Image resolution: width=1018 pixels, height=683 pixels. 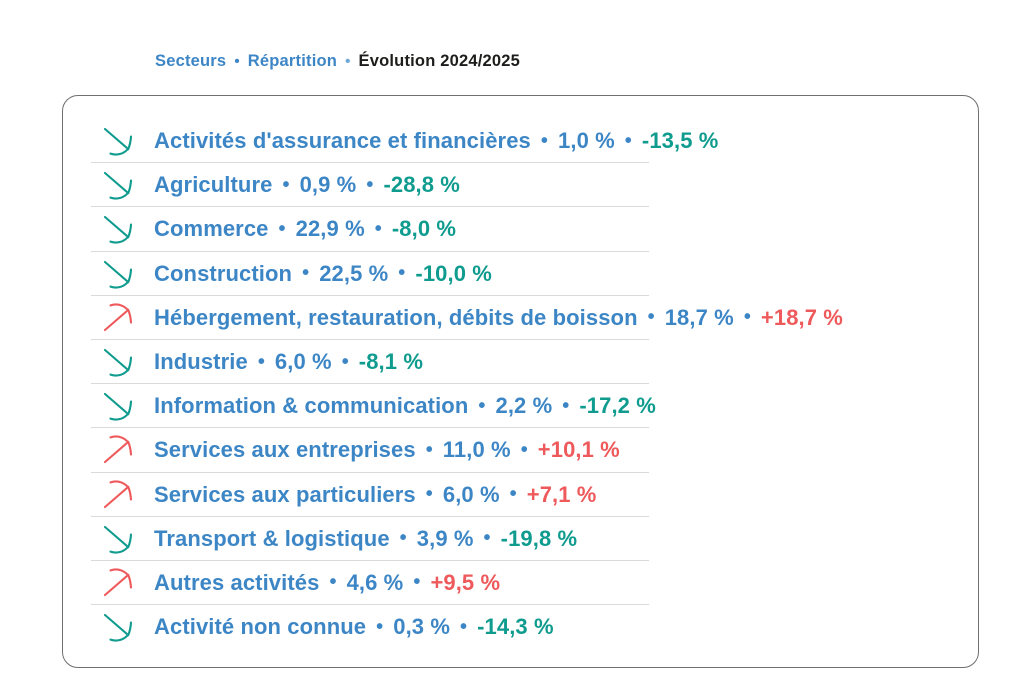 What do you see at coordinates (578, 450) in the screenshot?
I see `sector-evolution-percent: +10,1 %` at bounding box center [578, 450].